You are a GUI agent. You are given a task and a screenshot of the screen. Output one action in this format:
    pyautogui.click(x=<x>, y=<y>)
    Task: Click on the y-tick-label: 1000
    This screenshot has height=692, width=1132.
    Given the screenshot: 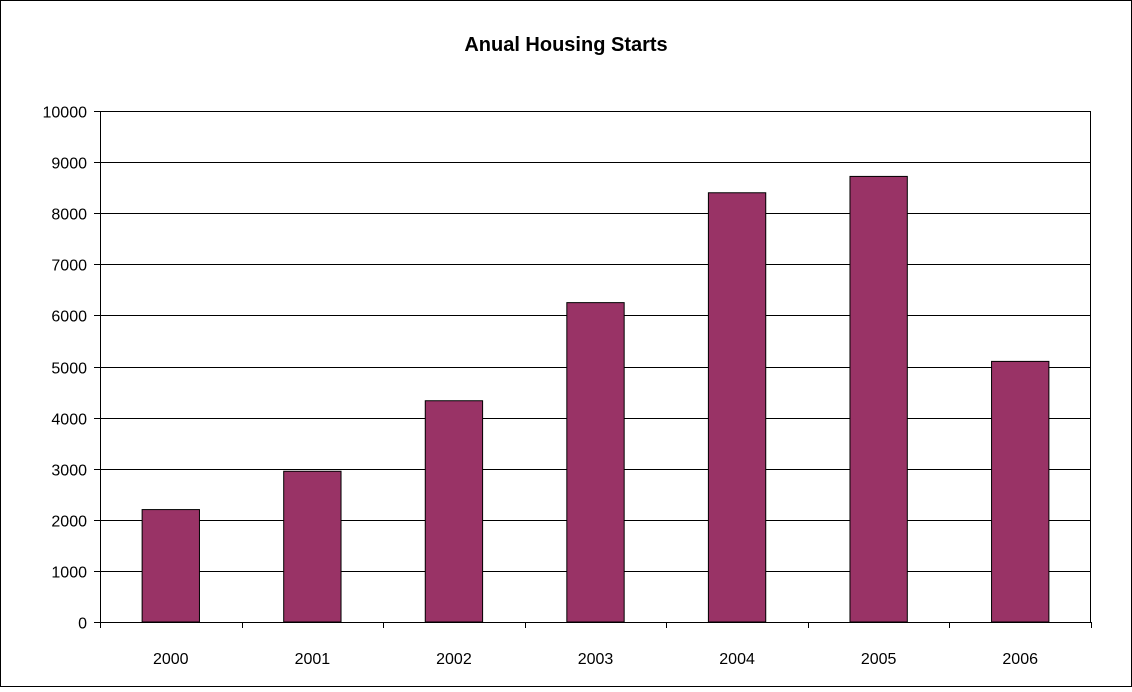 What is the action you would take?
    pyautogui.click(x=69, y=573)
    